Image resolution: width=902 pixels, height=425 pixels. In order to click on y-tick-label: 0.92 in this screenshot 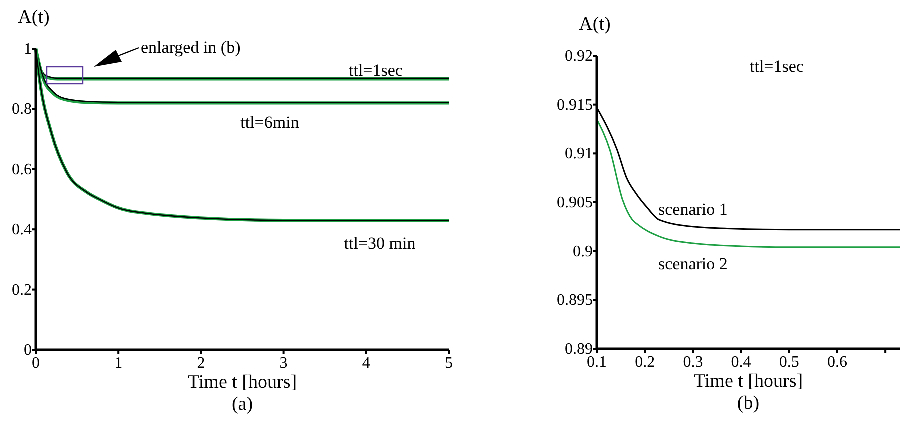, I will do `click(579, 56)`.